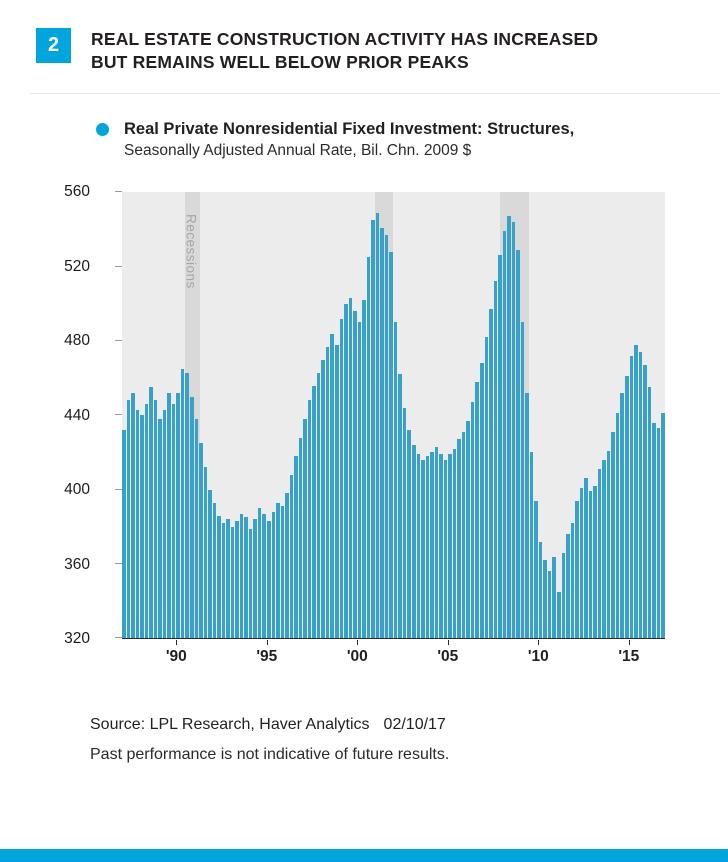 Image resolution: width=728 pixels, height=862 pixels. What do you see at coordinates (357, 657) in the screenshot?
I see `x-tick-label: '00` at bounding box center [357, 657].